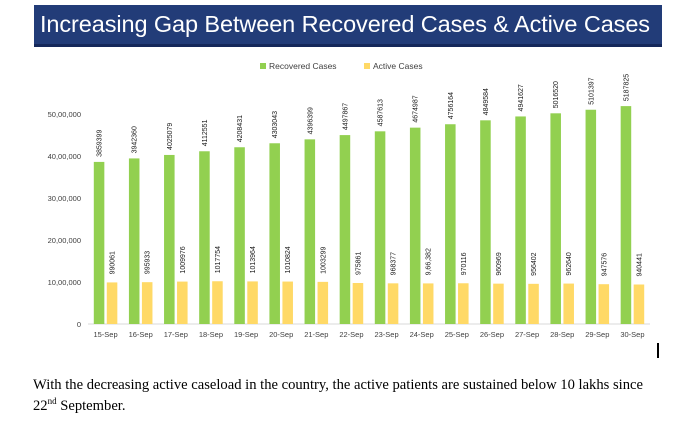 This screenshot has height=425, width=680. I want to click on x-tick-label: 18-Sep, so click(211, 334).